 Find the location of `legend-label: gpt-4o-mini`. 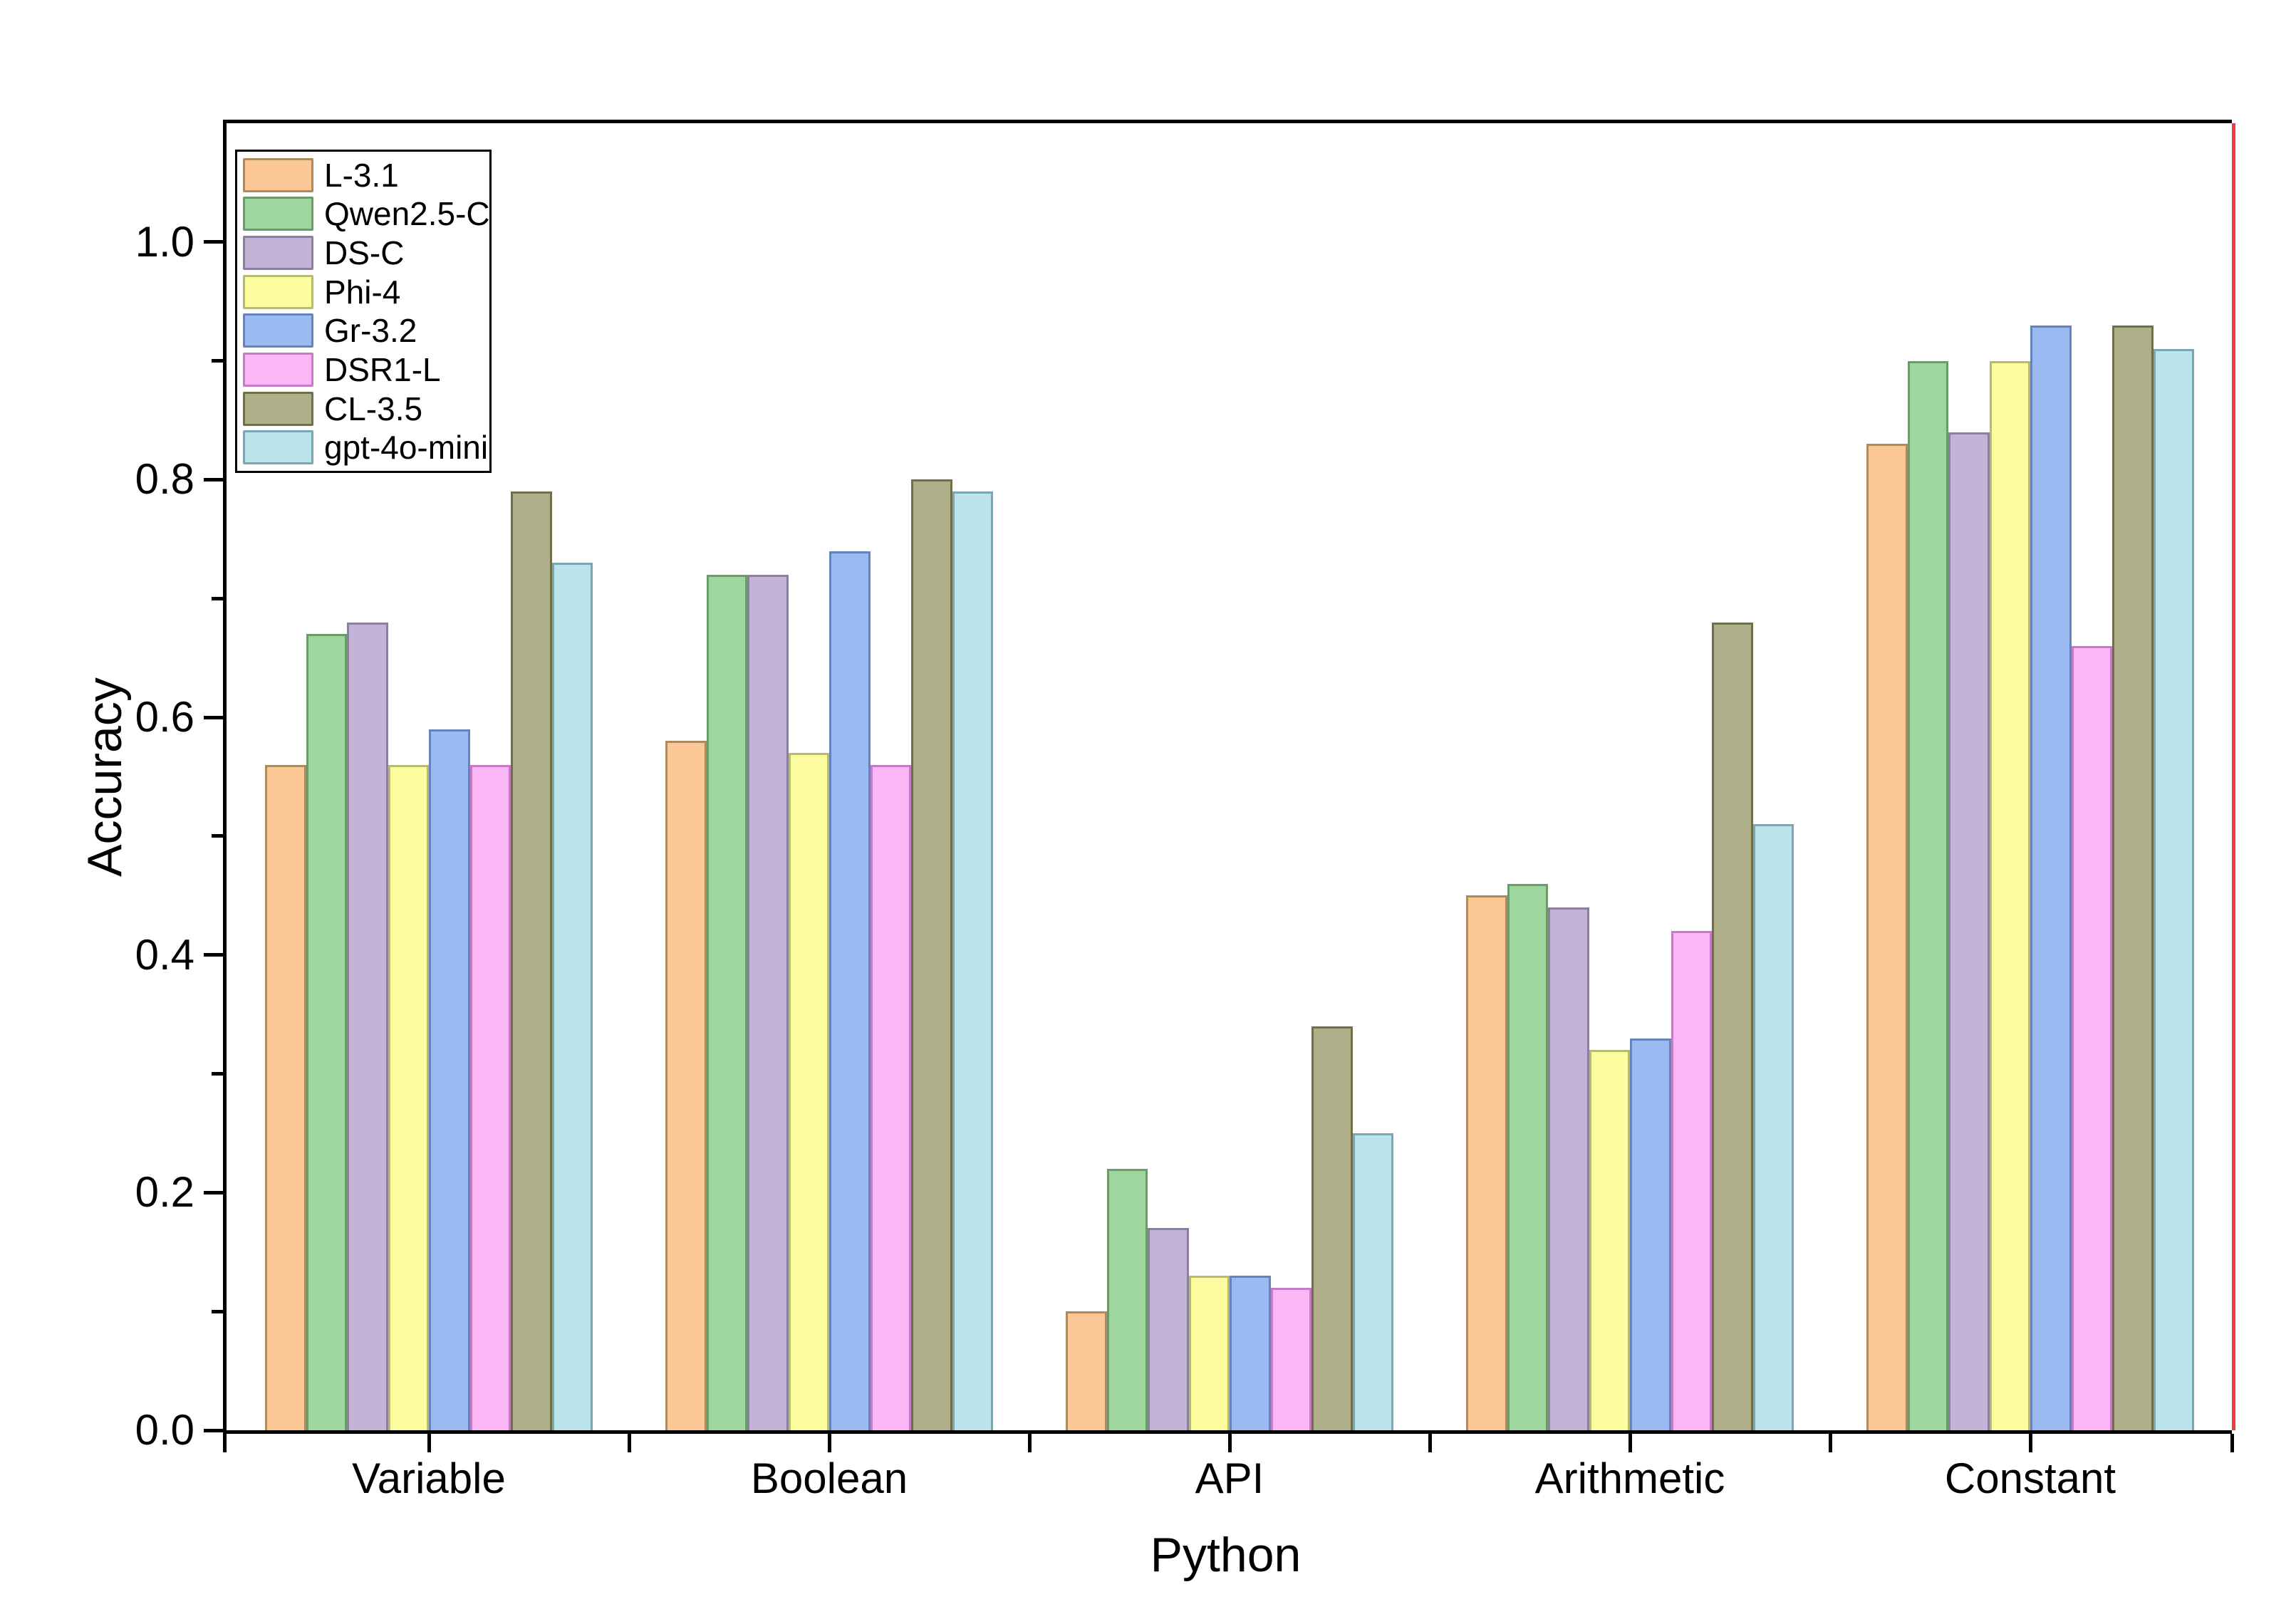

legend-label: gpt-4o-mini is located at coordinates (406, 448).